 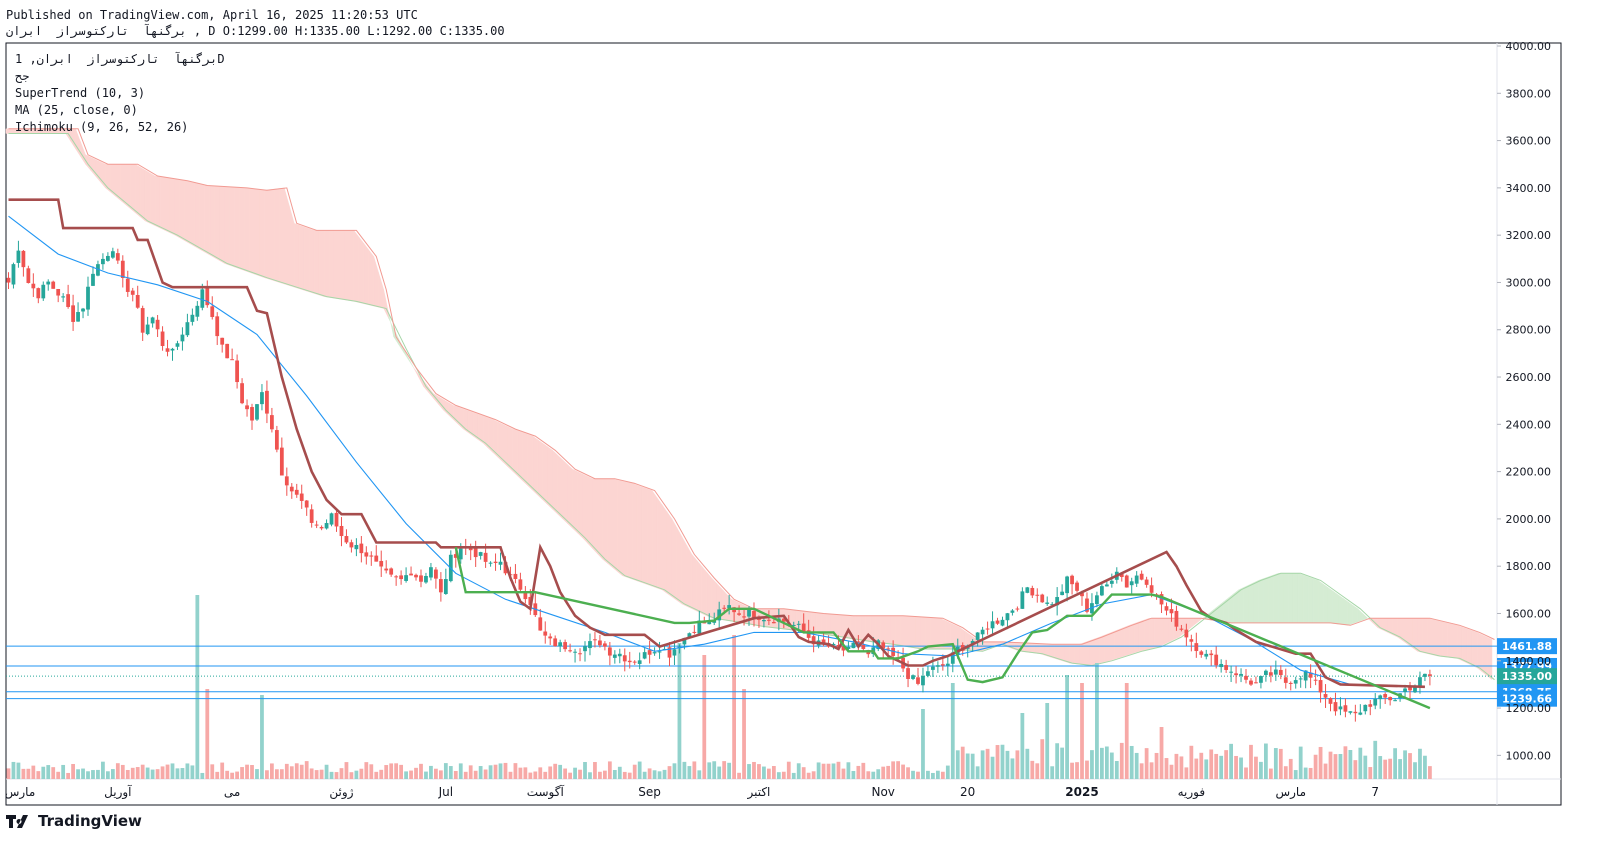 I want to click on ohlc-open: 1299.00, so click(x=262, y=31).